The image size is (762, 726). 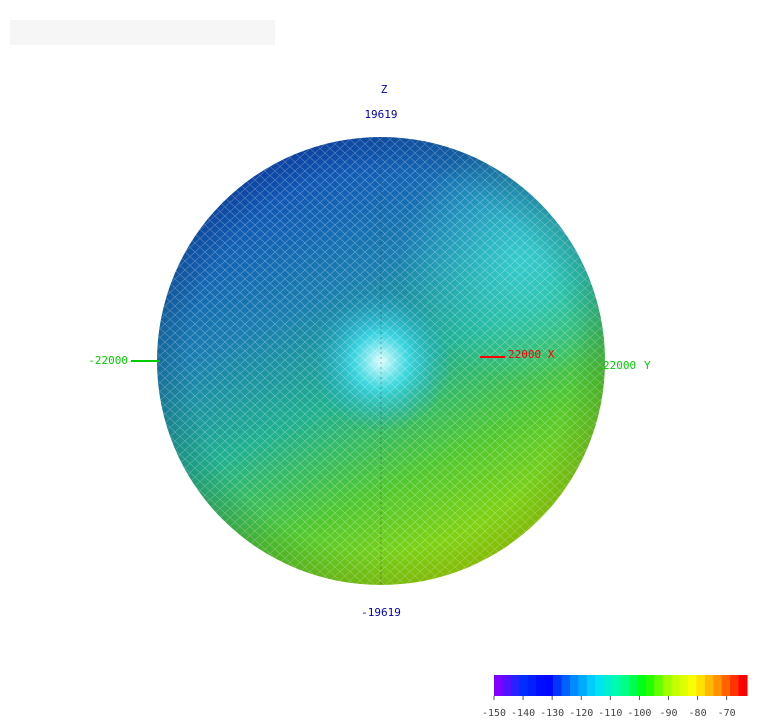 What do you see at coordinates (727, 713) in the screenshot?
I see `colorbar-tick-label: -70` at bounding box center [727, 713].